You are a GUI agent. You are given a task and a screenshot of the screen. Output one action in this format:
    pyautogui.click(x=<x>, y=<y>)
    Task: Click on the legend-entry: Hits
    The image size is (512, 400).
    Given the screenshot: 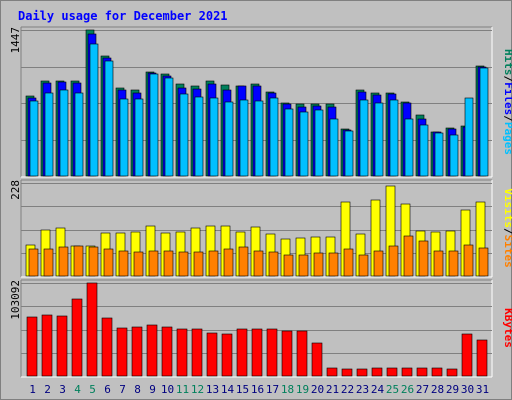 What is the action you would take?
    pyautogui.click(x=507, y=62)
    